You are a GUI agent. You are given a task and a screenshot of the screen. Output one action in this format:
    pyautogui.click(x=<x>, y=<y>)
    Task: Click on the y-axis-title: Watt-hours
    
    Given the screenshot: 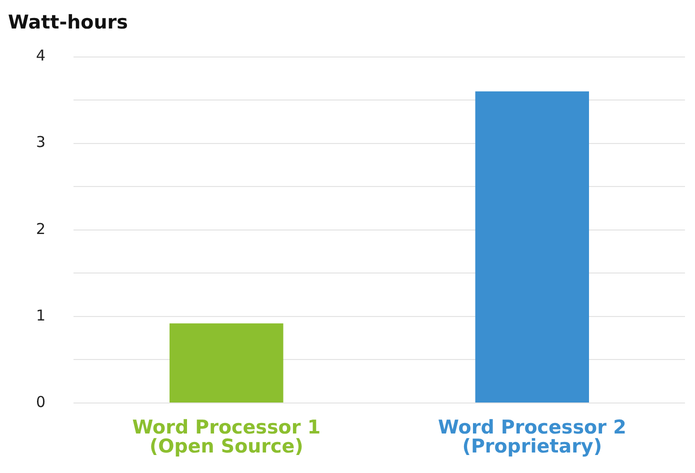 What is the action you would take?
    pyautogui.click(x=68, y=22)
    